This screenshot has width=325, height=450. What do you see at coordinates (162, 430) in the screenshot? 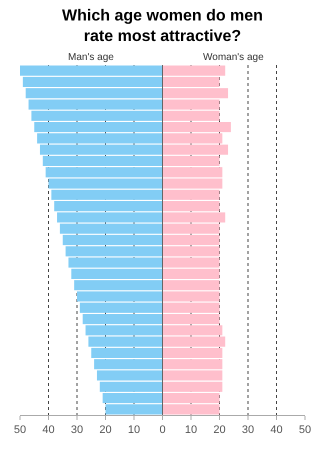
I see `x-tick-label: 0` at bounding box center [162, 430].